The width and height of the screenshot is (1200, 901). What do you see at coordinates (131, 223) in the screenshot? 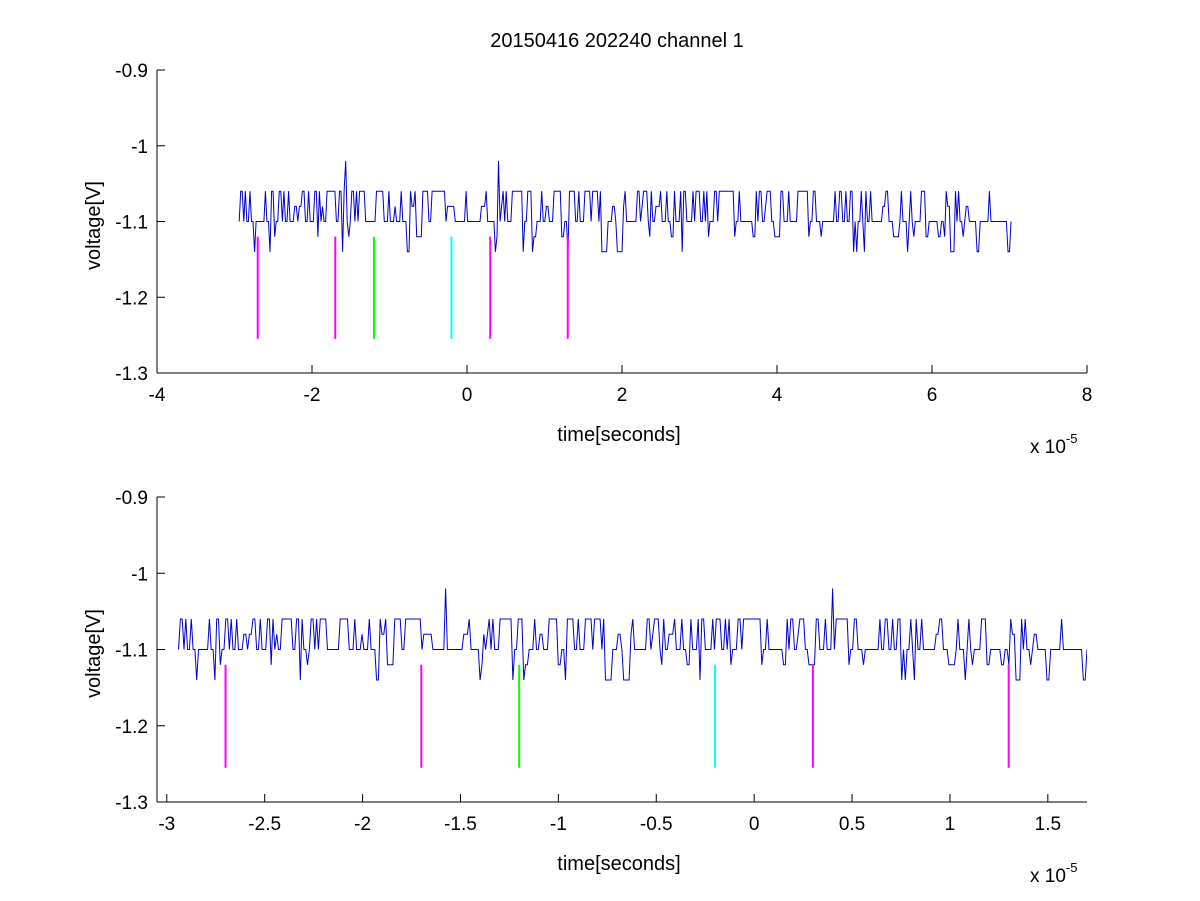
I see `chart-0-y-tick-label: -1.1` at bounding box center [131, 223].